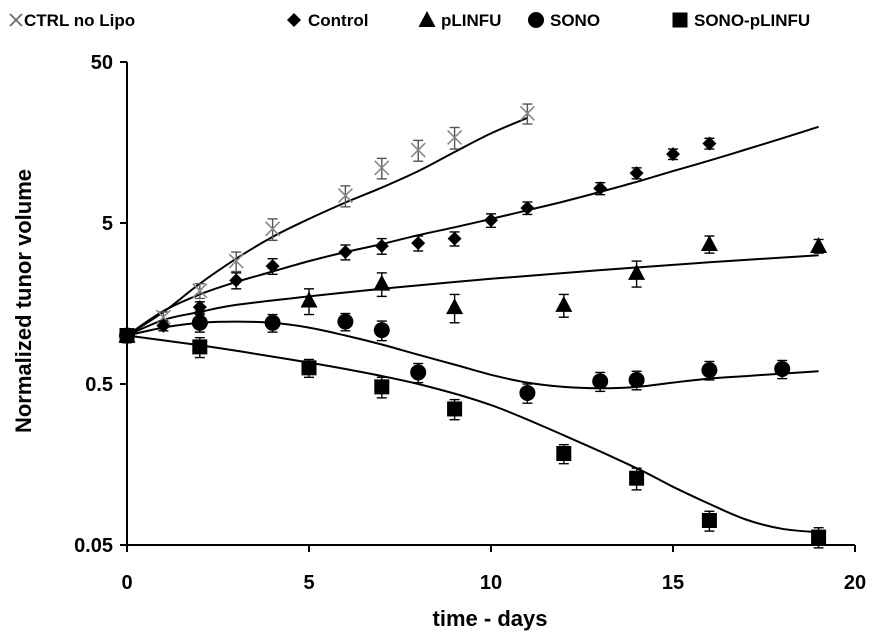 The image size is (879, 634). I want to click on y-tick-label: 0.05, so click(93, 546).